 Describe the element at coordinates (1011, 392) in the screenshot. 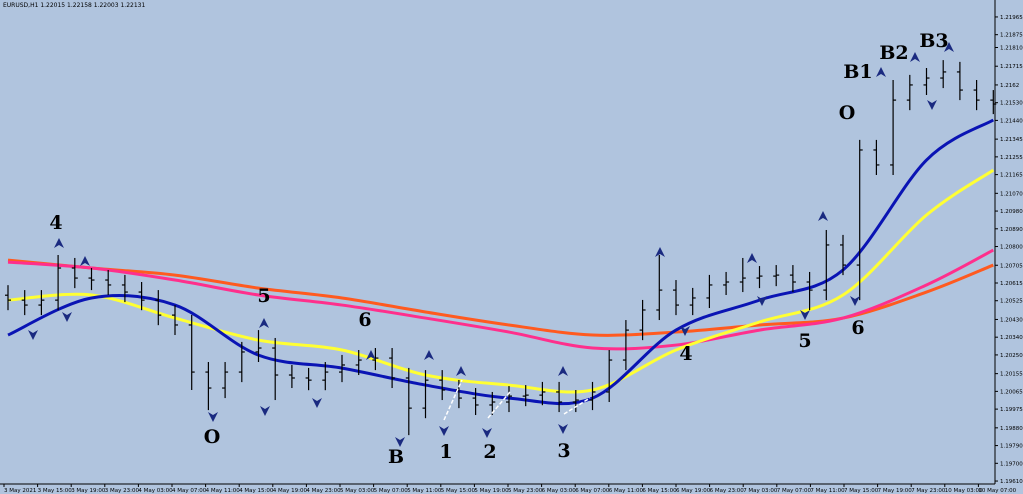

I see `y-tick-label: 1.20065` at that location.